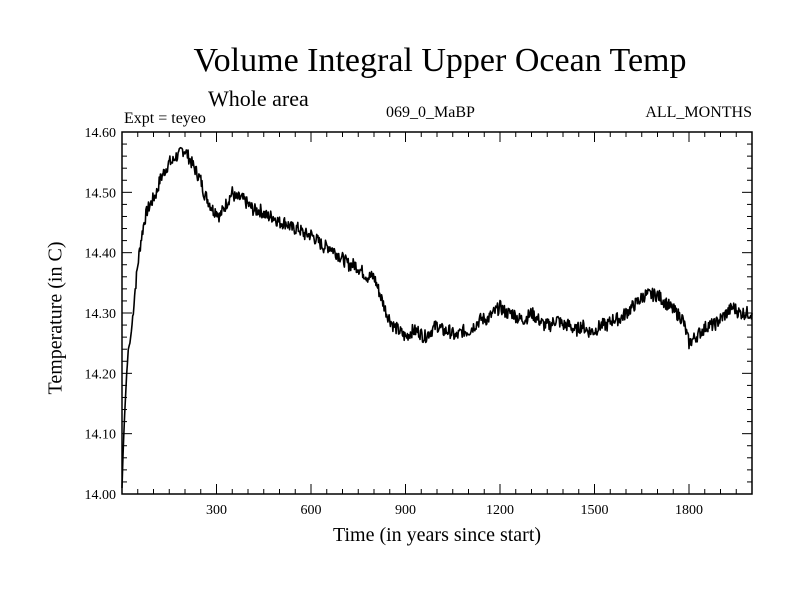  Describe the element at coordinates (216, 510) in the screenshot. I see `x-tick-label: 300` at that location.